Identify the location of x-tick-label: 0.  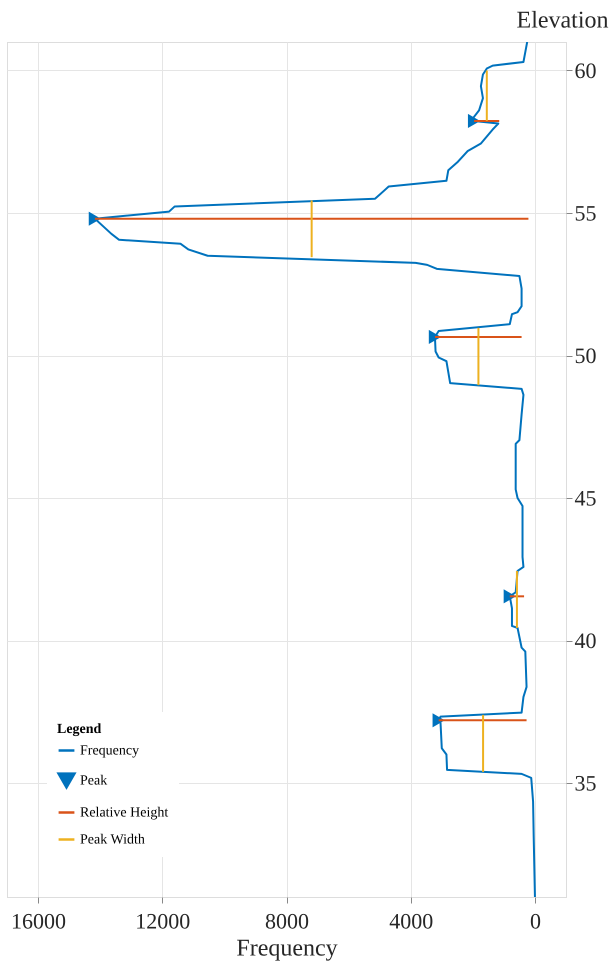
(535, 921).